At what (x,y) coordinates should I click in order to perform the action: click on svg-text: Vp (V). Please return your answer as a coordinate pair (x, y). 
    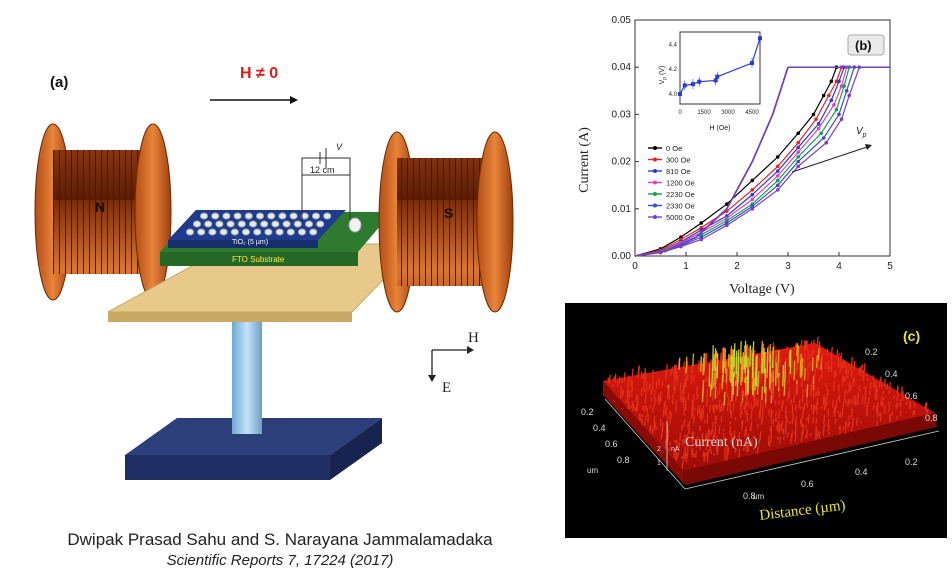
    Looking at the image, I should click on (663, 75).